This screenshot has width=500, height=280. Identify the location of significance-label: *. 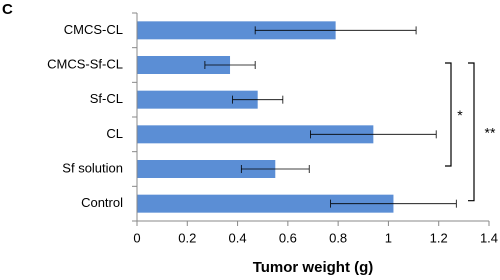
(460, 115).